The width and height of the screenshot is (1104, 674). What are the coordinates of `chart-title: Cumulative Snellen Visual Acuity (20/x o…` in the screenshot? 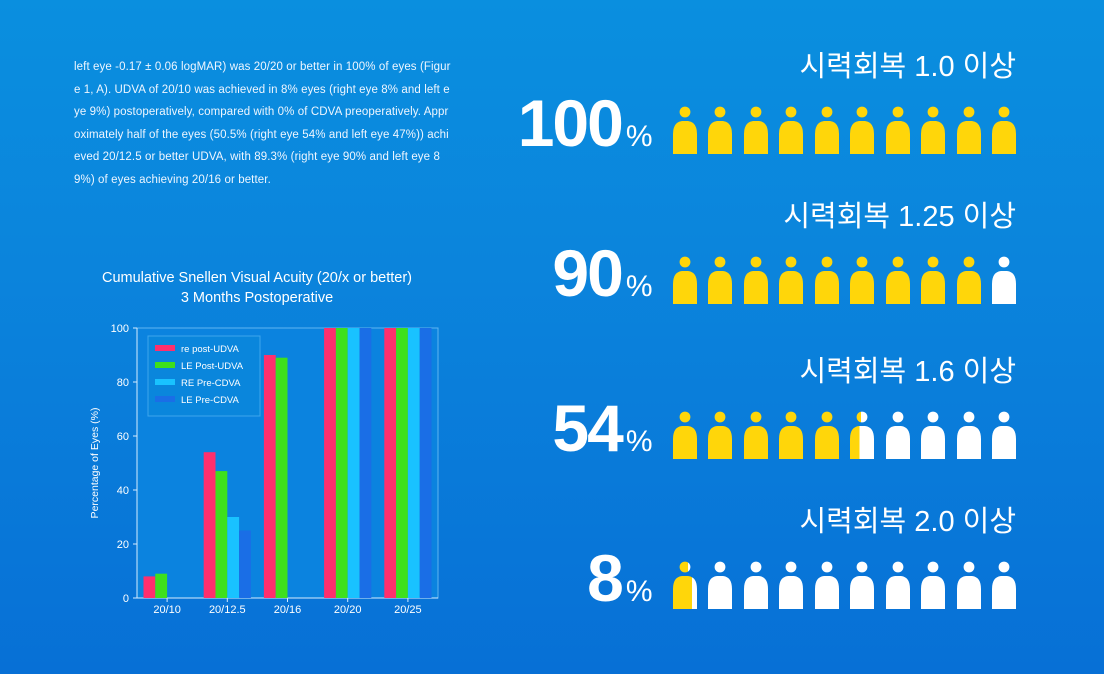 It's located at (257, 278).